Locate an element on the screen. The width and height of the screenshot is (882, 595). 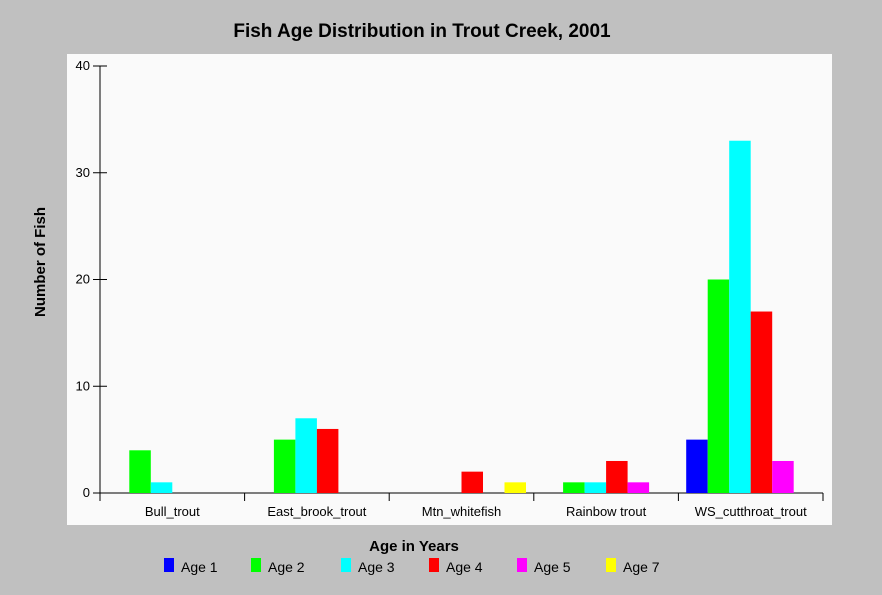
y-axis-label: Number of Fish is located at coordinates (40, 262).